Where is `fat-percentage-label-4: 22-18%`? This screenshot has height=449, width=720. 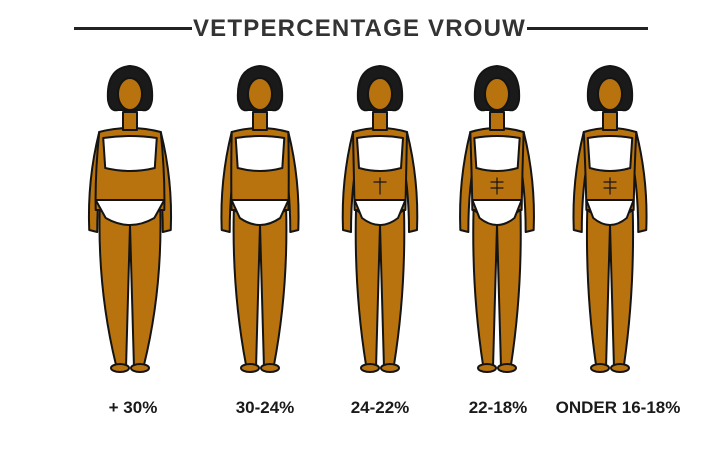 fat-percentage-label-4: 22-18% is located at coordinates (498, 407).